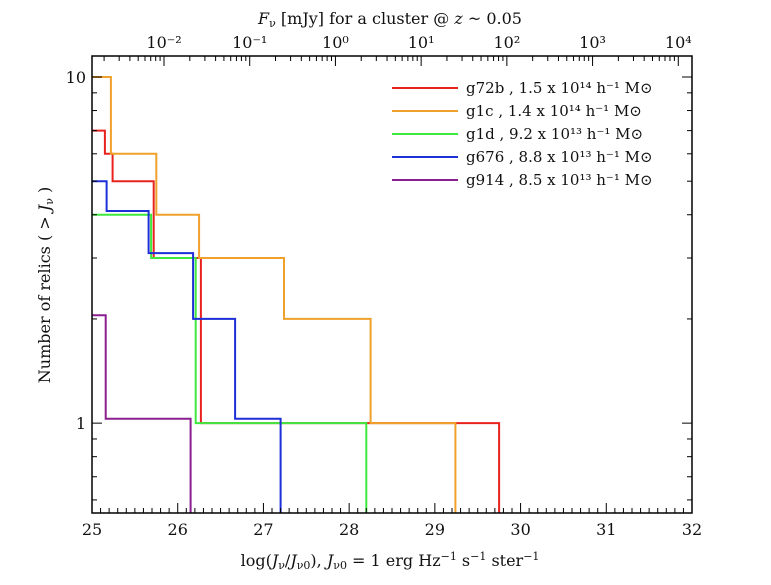 The height and width of the screenshot is (585, 771). Describe the element at coordinates (76, 77) in the screenshot. I see `y-tick-label: 10` at that location.